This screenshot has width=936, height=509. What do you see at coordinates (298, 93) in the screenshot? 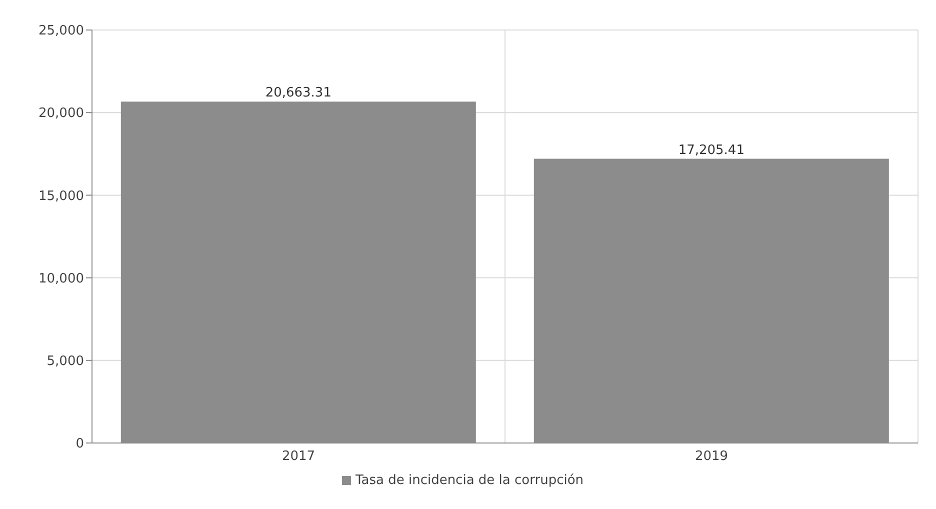
I see `data-label: 20,663.31` at bounding box center [298, 93].